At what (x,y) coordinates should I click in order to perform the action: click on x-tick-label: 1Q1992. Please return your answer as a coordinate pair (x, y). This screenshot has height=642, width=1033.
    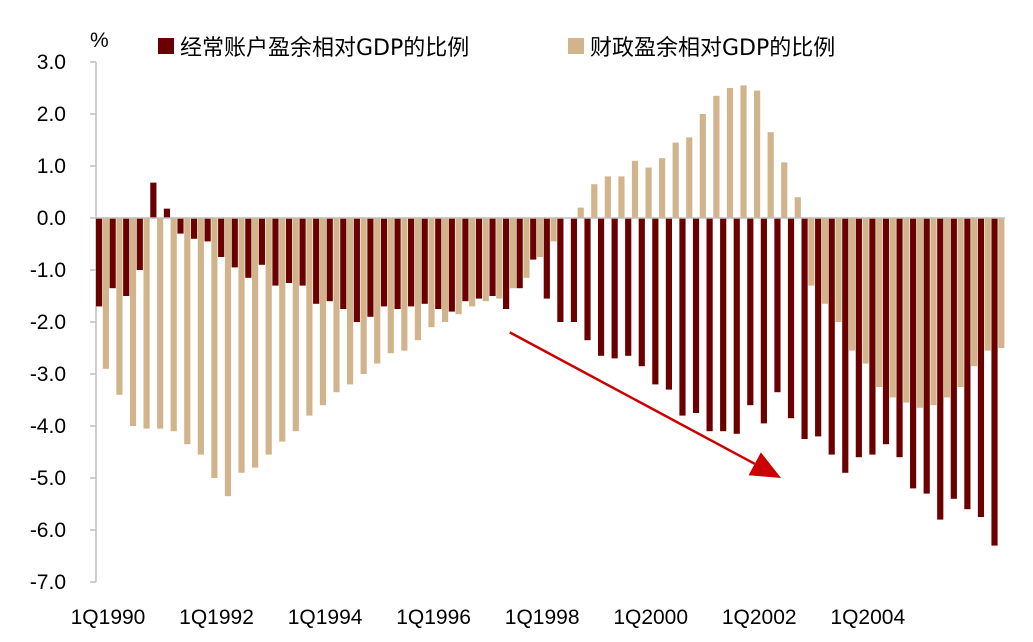
    Looking at the image, I should click on (216, 617).